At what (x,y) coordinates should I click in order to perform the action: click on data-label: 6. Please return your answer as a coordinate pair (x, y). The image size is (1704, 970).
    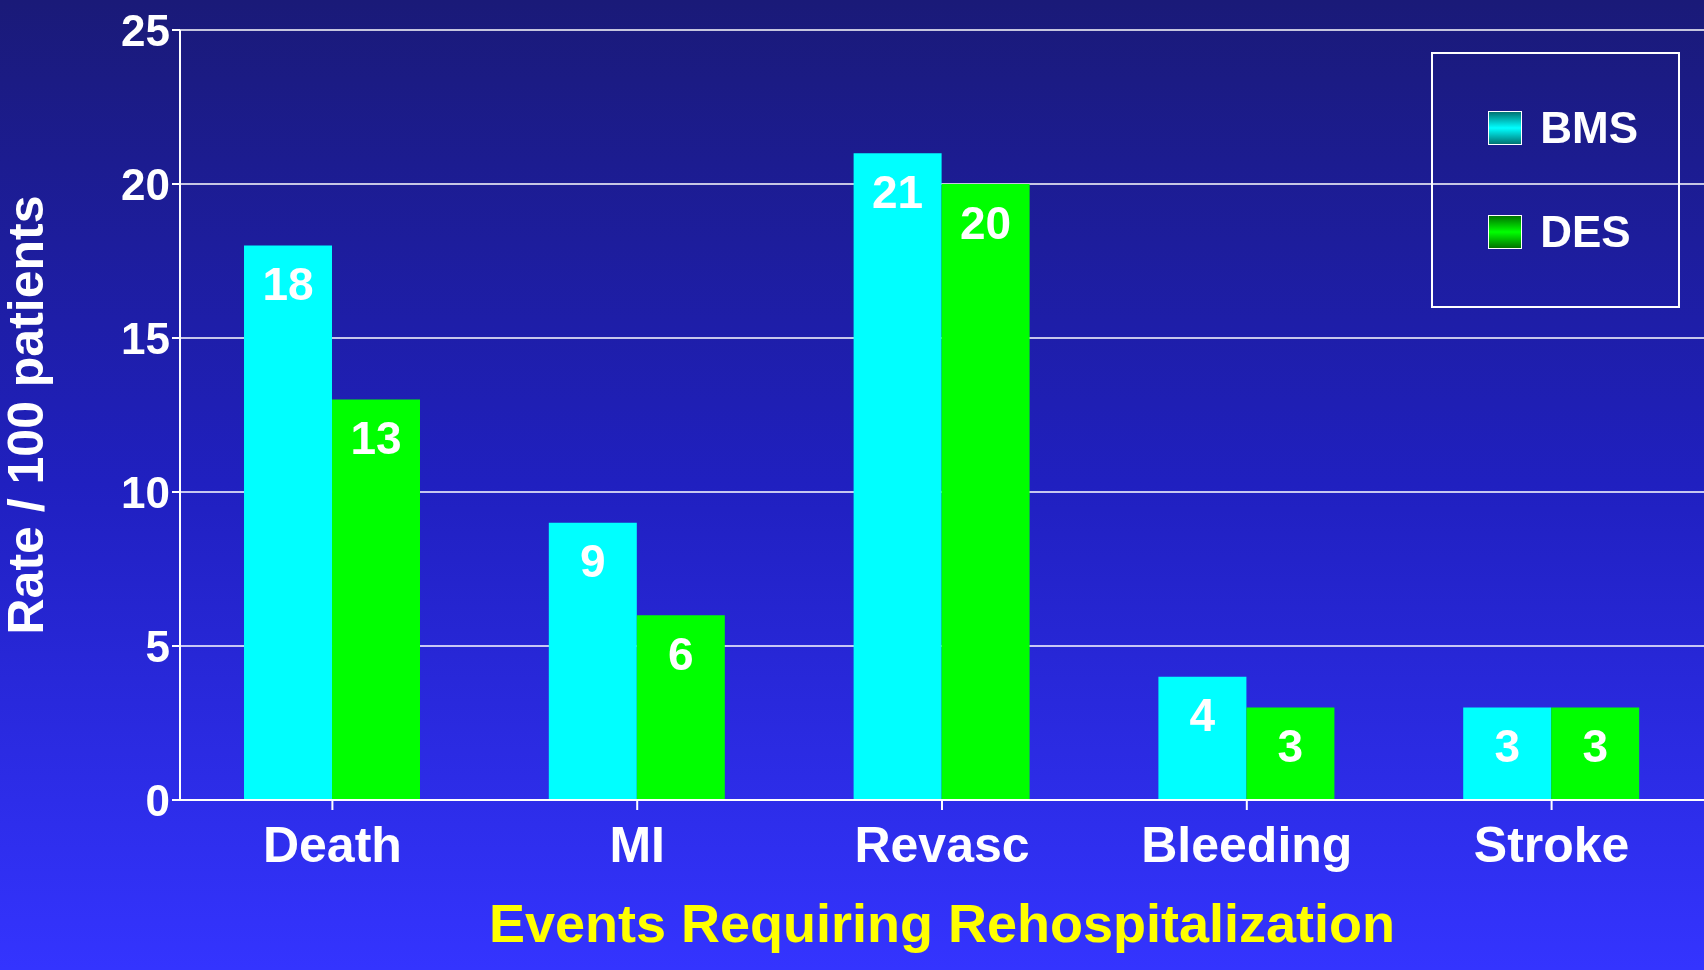
    Looking at the image, I should click on (681, 653).